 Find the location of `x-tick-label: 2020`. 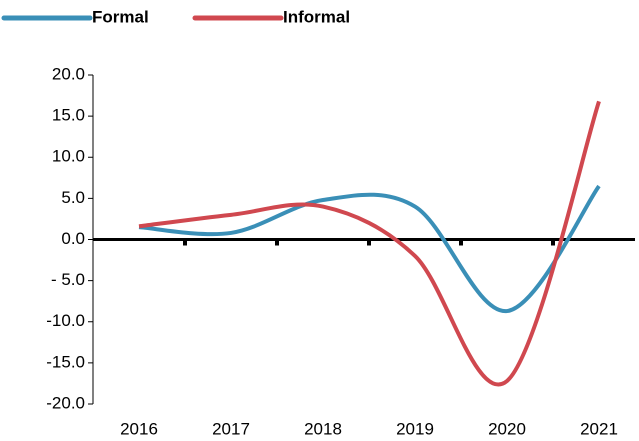

x-tick-label: 2020 is located at coordinates (507, 428).